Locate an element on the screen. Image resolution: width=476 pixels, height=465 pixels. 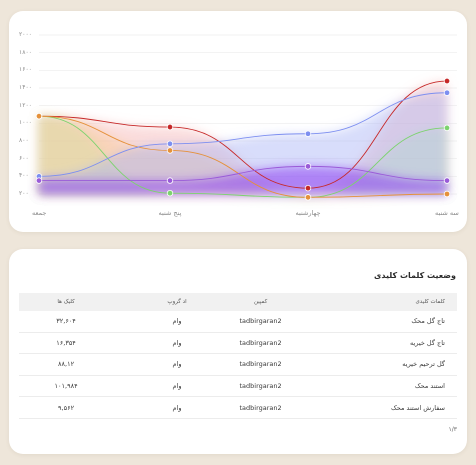
y-tick-label: ۱۶۰۰ is located at coordinates (25, 70).